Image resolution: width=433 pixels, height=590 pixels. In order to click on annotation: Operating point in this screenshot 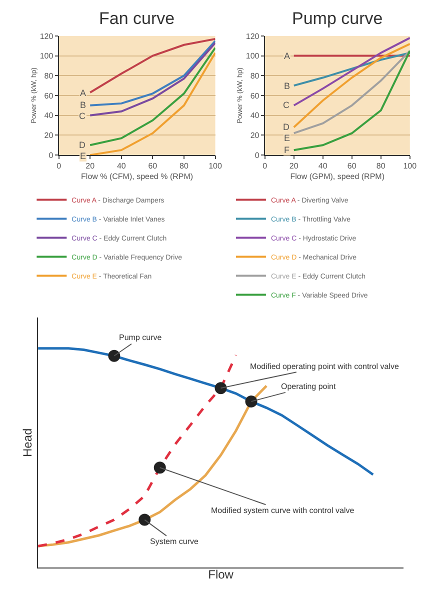, I will do `click(308, 386)`.